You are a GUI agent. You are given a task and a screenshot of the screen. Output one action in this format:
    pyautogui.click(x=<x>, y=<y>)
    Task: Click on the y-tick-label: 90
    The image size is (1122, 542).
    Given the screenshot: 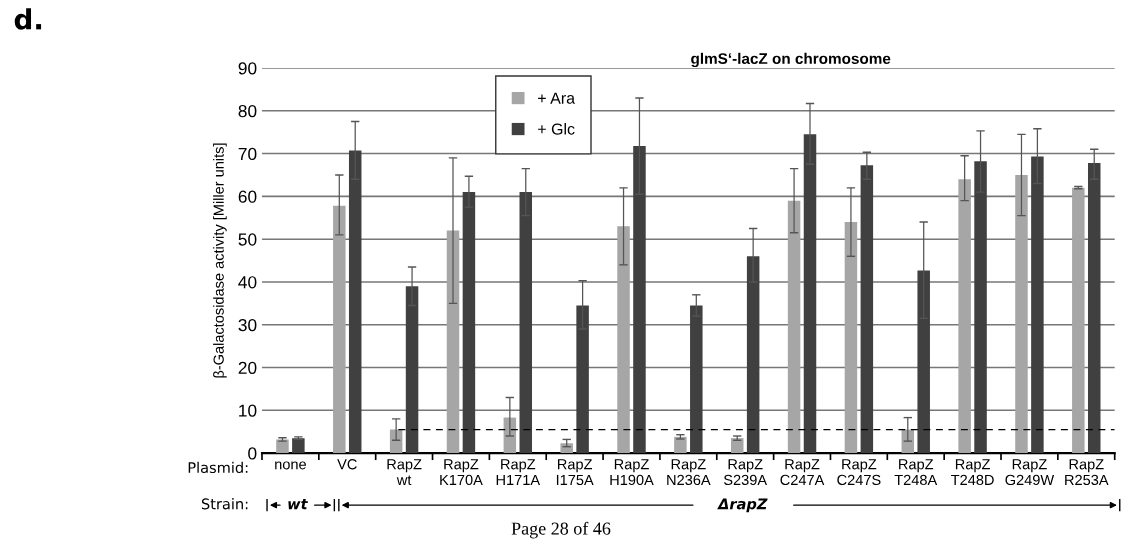 What is the action you would take?
    pyautogui.click(x=247, y=68)
    